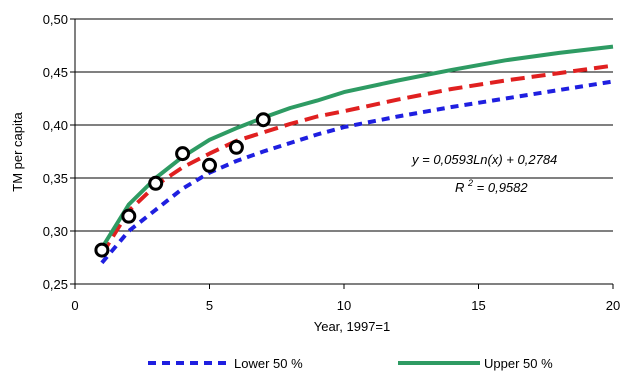  Describe the element at coordinates (55, 72) in the screenshot. I see `y-tick-label: 0,45` at that location.